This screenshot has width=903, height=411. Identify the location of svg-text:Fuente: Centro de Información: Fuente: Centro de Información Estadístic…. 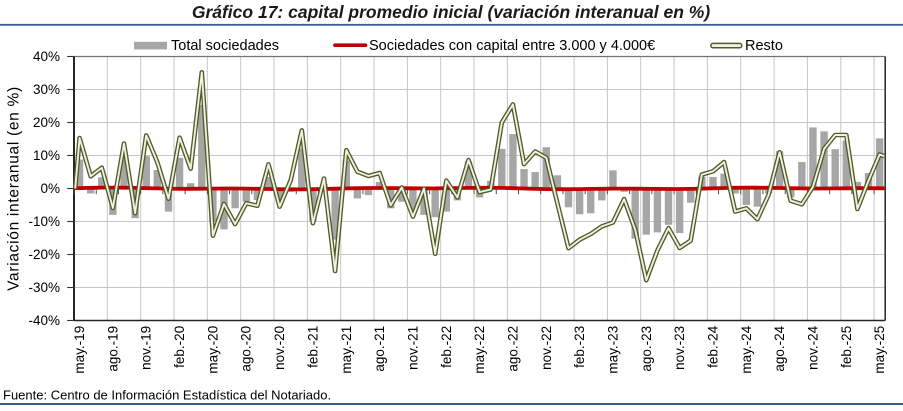
(167, 395).